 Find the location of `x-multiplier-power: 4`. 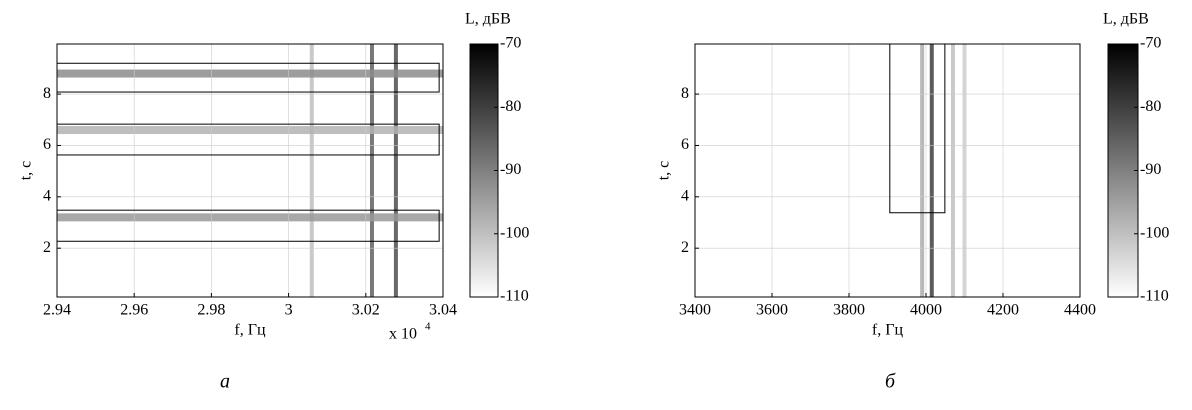

x-multiplier-power: 4 is located at coordinates (428, 327).